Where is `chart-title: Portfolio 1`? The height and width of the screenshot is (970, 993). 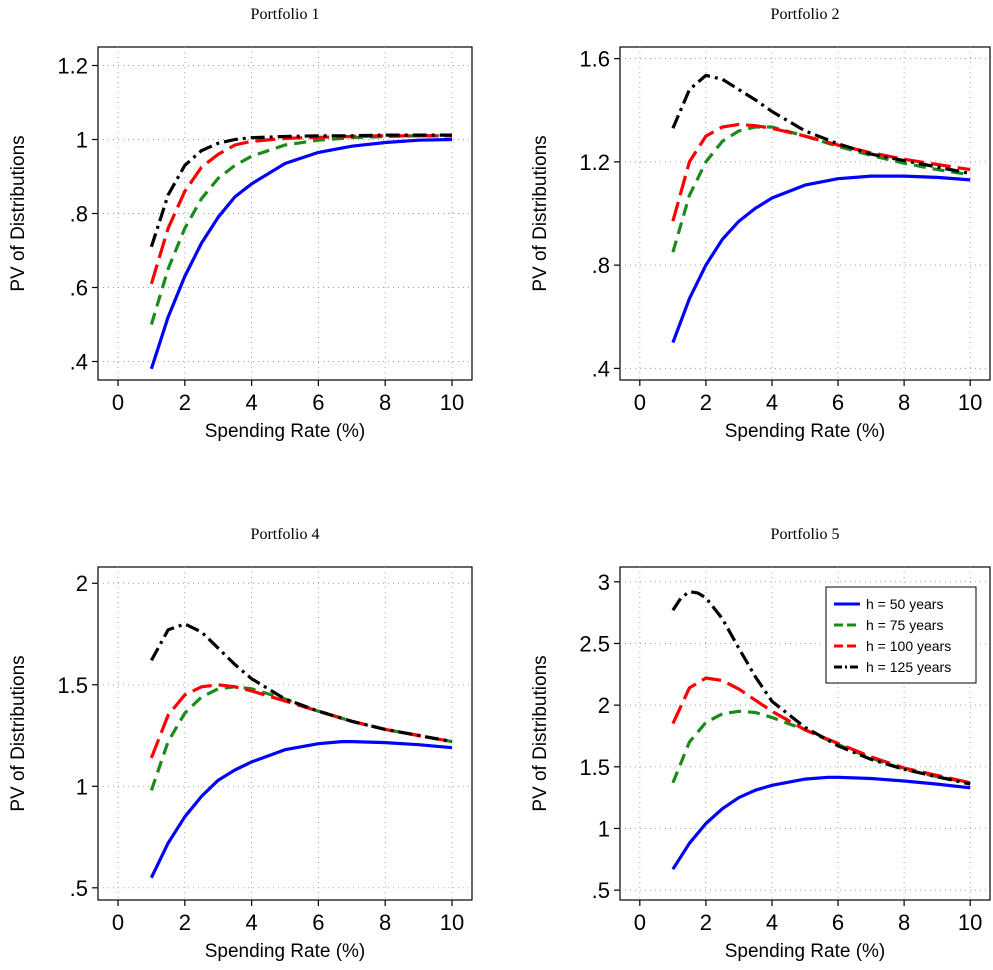
chart-title: Portfolio 1 is located at coordinates (285, 14).